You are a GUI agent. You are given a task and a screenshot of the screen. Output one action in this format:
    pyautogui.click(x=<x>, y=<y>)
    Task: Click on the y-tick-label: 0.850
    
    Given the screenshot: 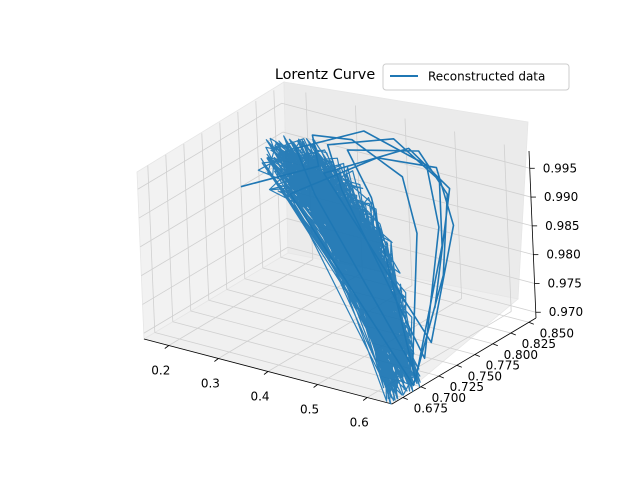 What is the action you would take?
    pyautogui.click(x=557, y=333)
    